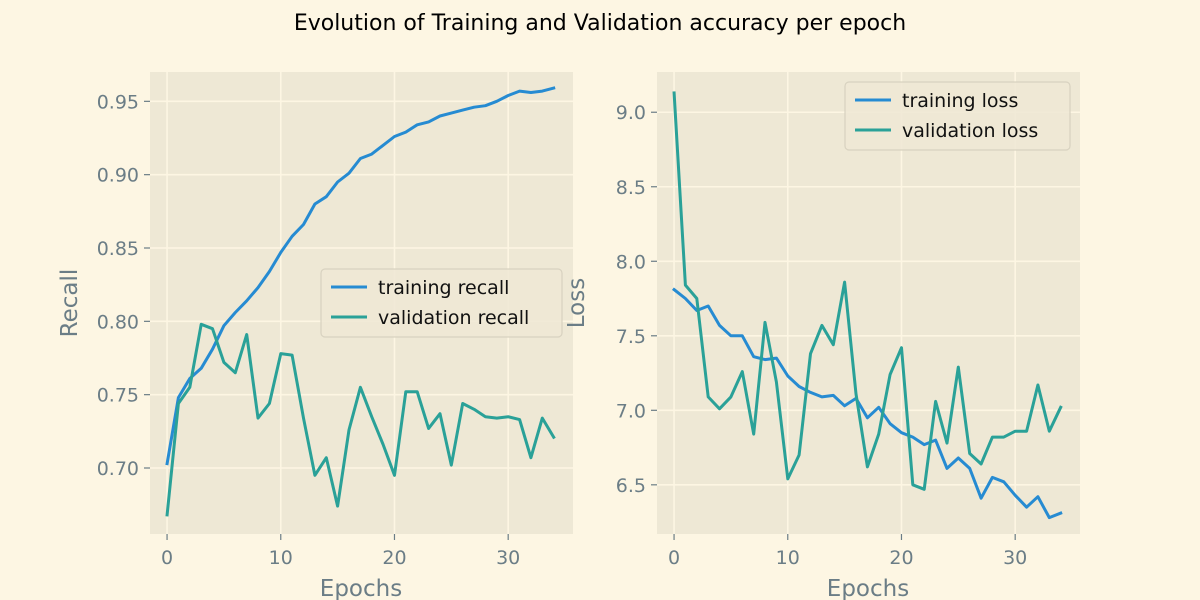 This screenshot has height=600, width=1200. Describe the element at coordinates (443, 288) in the screenshot. I see `legend-label: training recall` at that location.